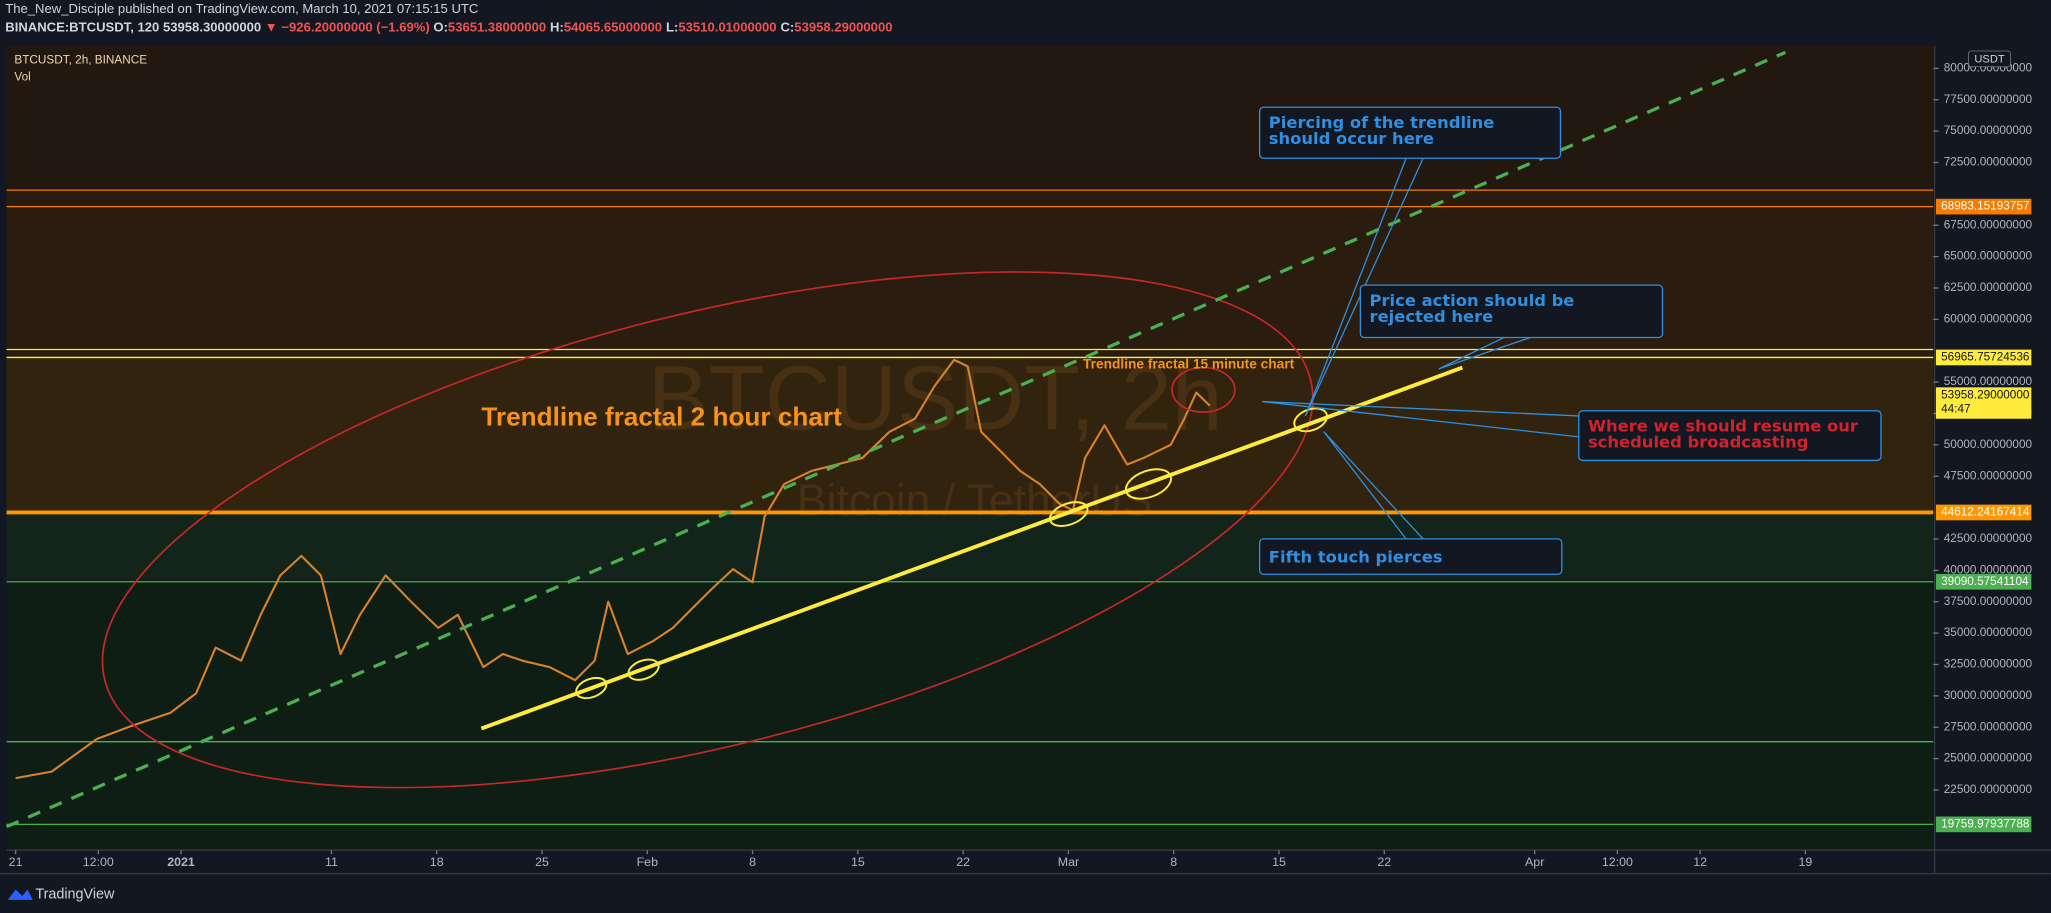  What do you see at coordinates (647, 862) in the screenshot?
I see `x-tick-label: Feb` at bounding box center [647, 862].